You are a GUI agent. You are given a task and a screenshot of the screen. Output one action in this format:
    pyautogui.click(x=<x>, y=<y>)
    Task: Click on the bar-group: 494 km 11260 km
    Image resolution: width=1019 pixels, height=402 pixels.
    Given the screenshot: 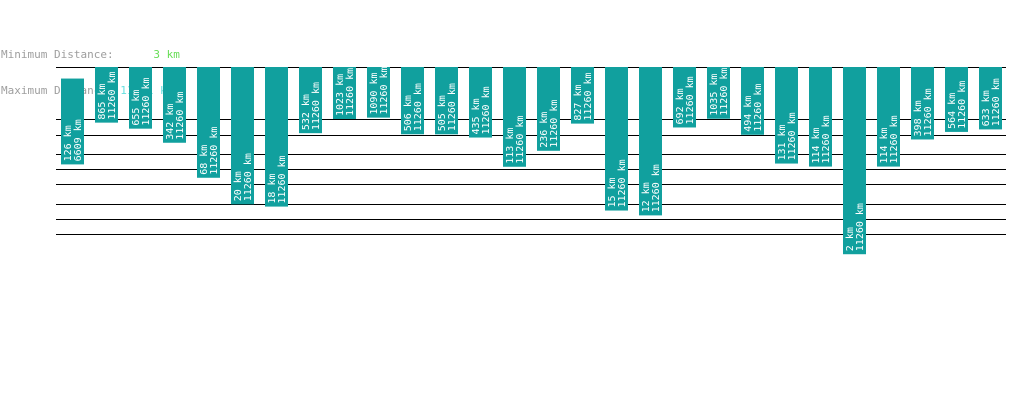 What is the action you would take?
    pyautogui.click(x=752, y=101)
    